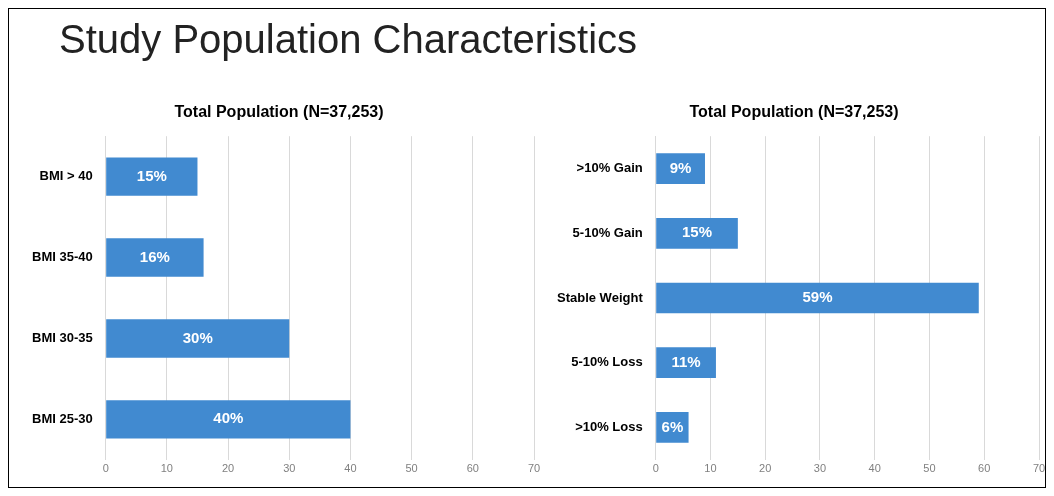 The width and height of the screenshot is (1054, 496). What do you see at coordinates (348, 39) in the screenshot?
I see `text: Study Population Characteristics` at bounding box center [348, 39].